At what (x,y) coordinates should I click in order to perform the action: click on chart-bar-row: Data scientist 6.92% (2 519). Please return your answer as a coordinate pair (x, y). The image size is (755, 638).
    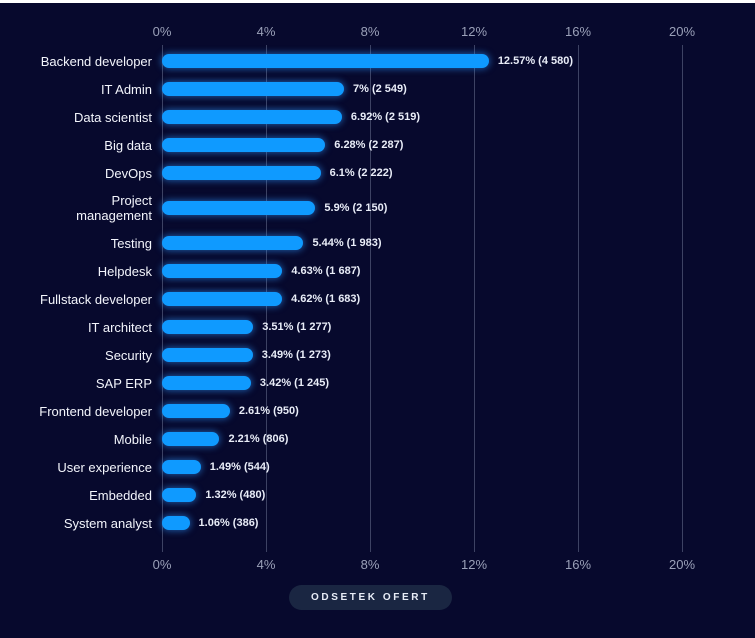
    Looking at the image, I should click on (377, 117).